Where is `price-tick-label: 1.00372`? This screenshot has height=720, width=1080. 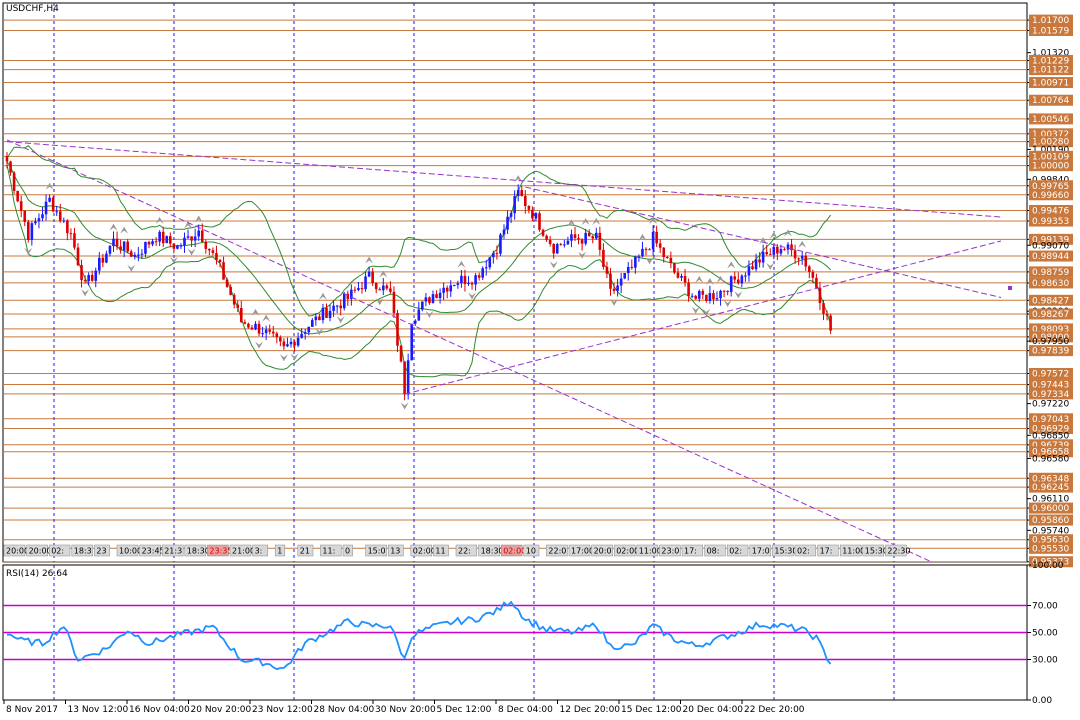
price-tick-label: 1.00372 is located at coordinates (1050, 135).